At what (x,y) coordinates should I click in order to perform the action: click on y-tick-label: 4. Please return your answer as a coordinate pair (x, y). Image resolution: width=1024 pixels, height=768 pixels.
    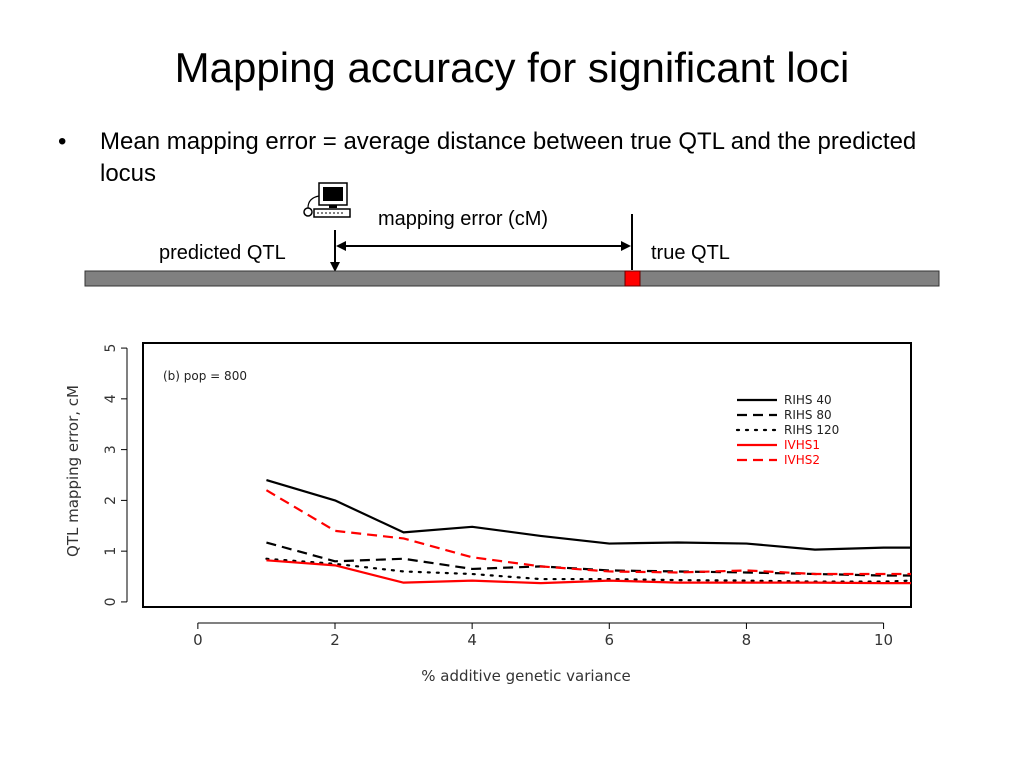
    Looking at the image, I should click on (111, 398).